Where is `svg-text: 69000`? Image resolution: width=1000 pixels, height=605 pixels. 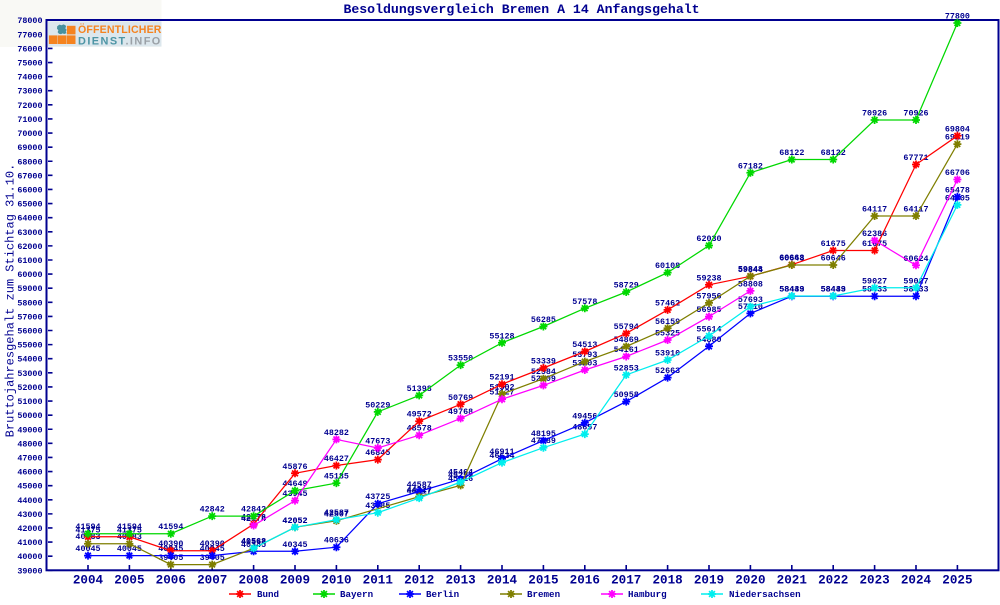 svg-text: 69000 is located at coordinates (29, 148).